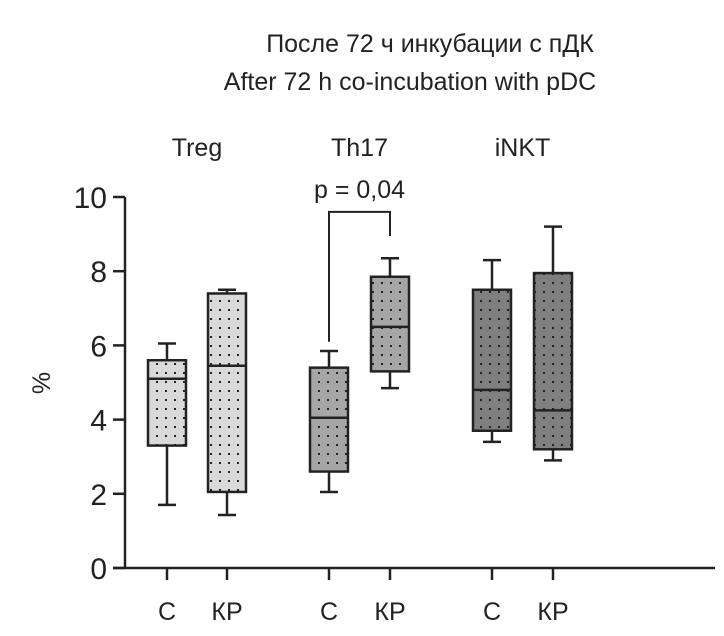  Describe the element at coordinates (98, 346) in the screenshot. I see `y-tick-label: 6` at that location.